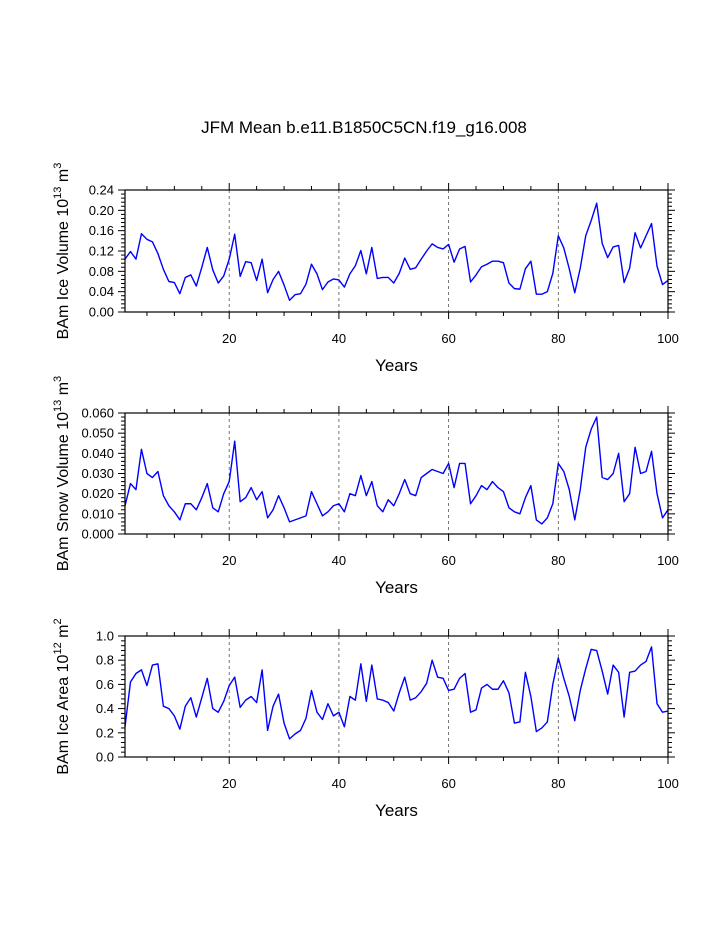  What do you see at coordinates (105, 757) in the screenshot?
I see `y-tick-label: 0.0` at bounding box center [105, 757].